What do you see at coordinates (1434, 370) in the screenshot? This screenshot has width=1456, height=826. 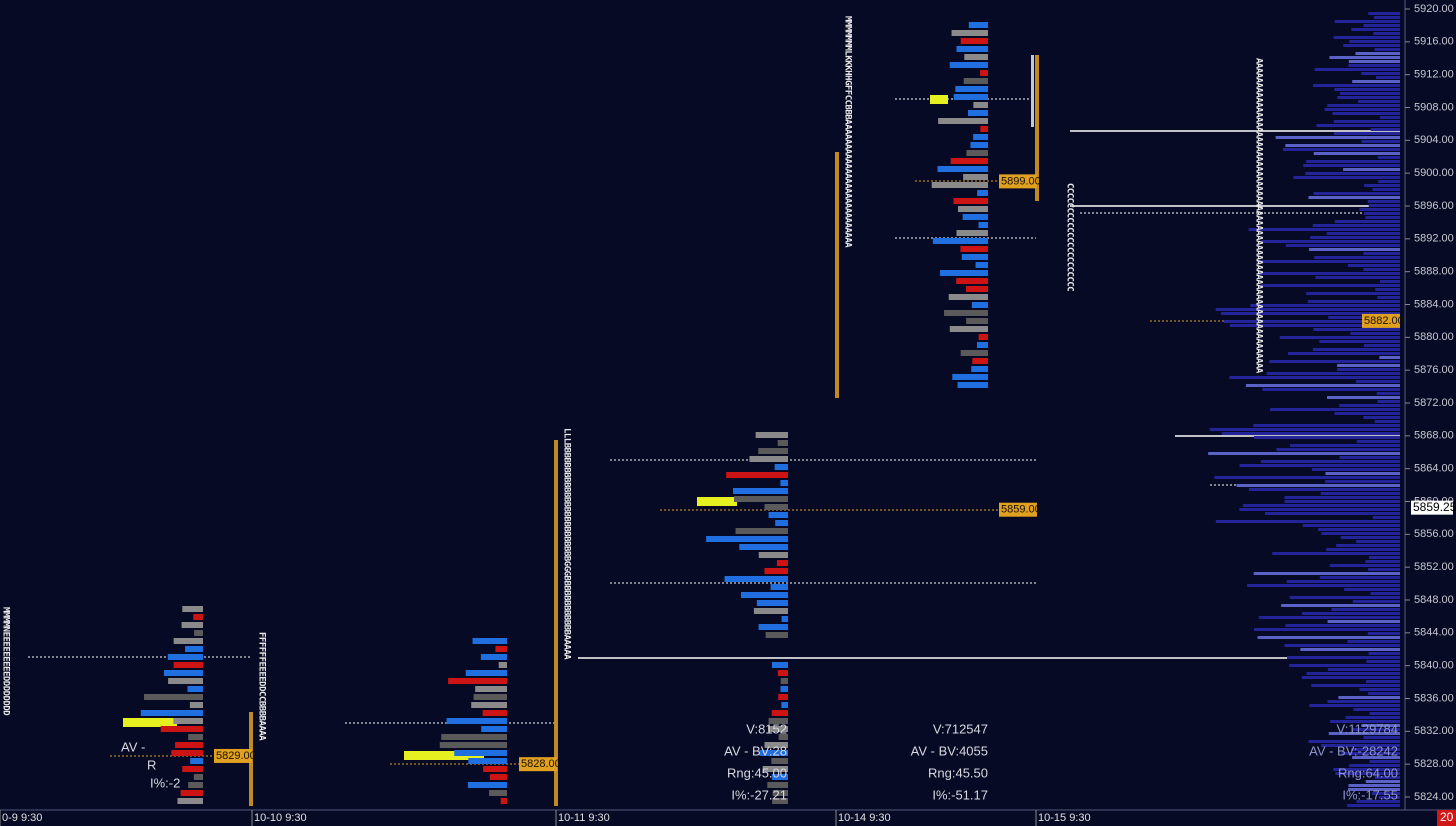 I see `price-tick-label: 5876.00` at bounding box center [1434, 370].